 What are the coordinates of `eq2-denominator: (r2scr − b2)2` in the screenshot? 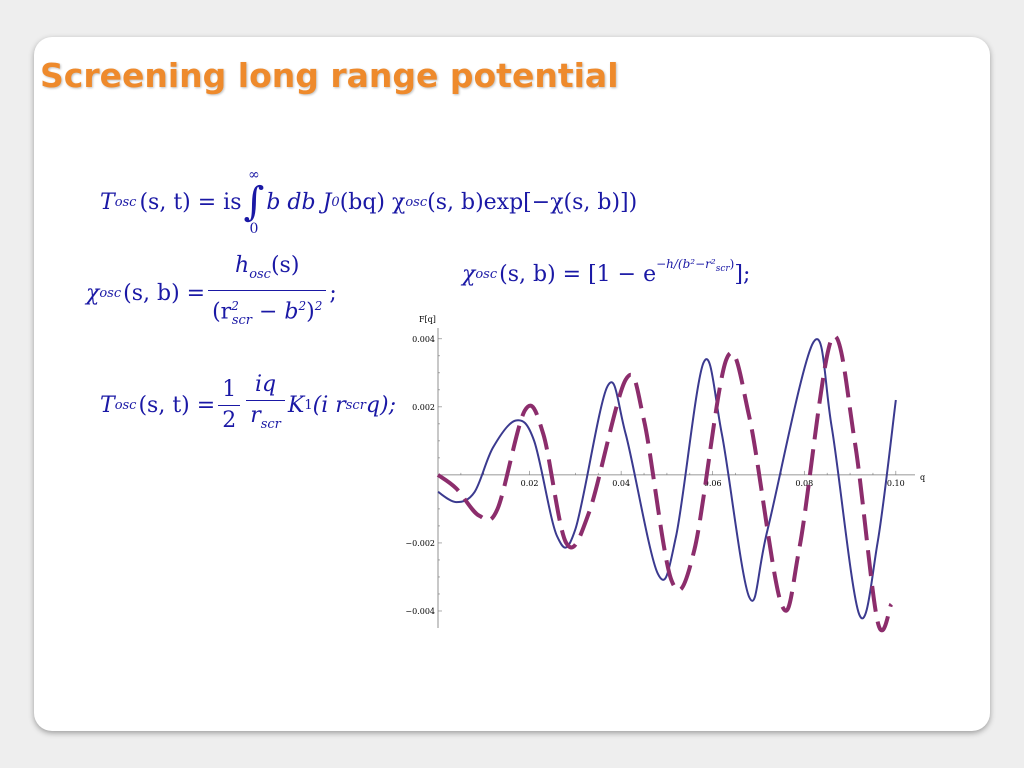 It's located at (267, 312).